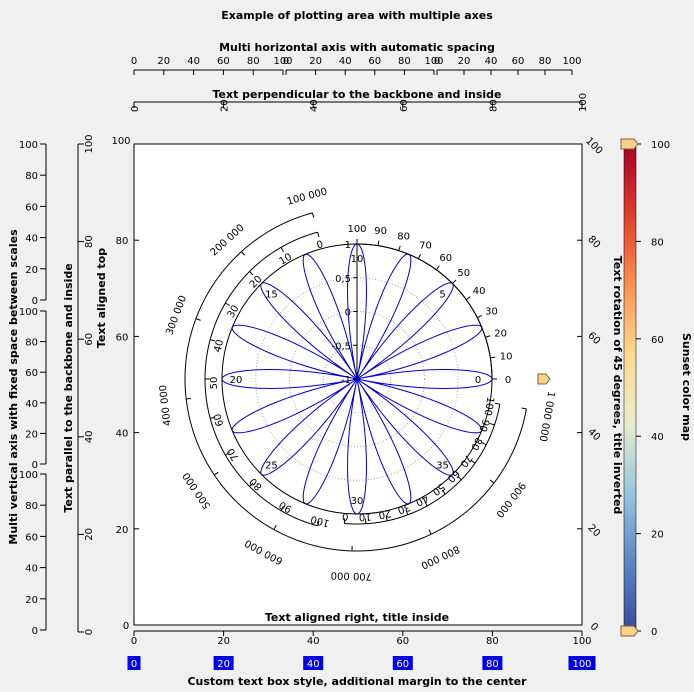 The width and height of the screenshot is (694, 692). Describe the element at coordinates (348, 313) in the screenshot. I see `polar-radial-tick-label: 0` at that location.